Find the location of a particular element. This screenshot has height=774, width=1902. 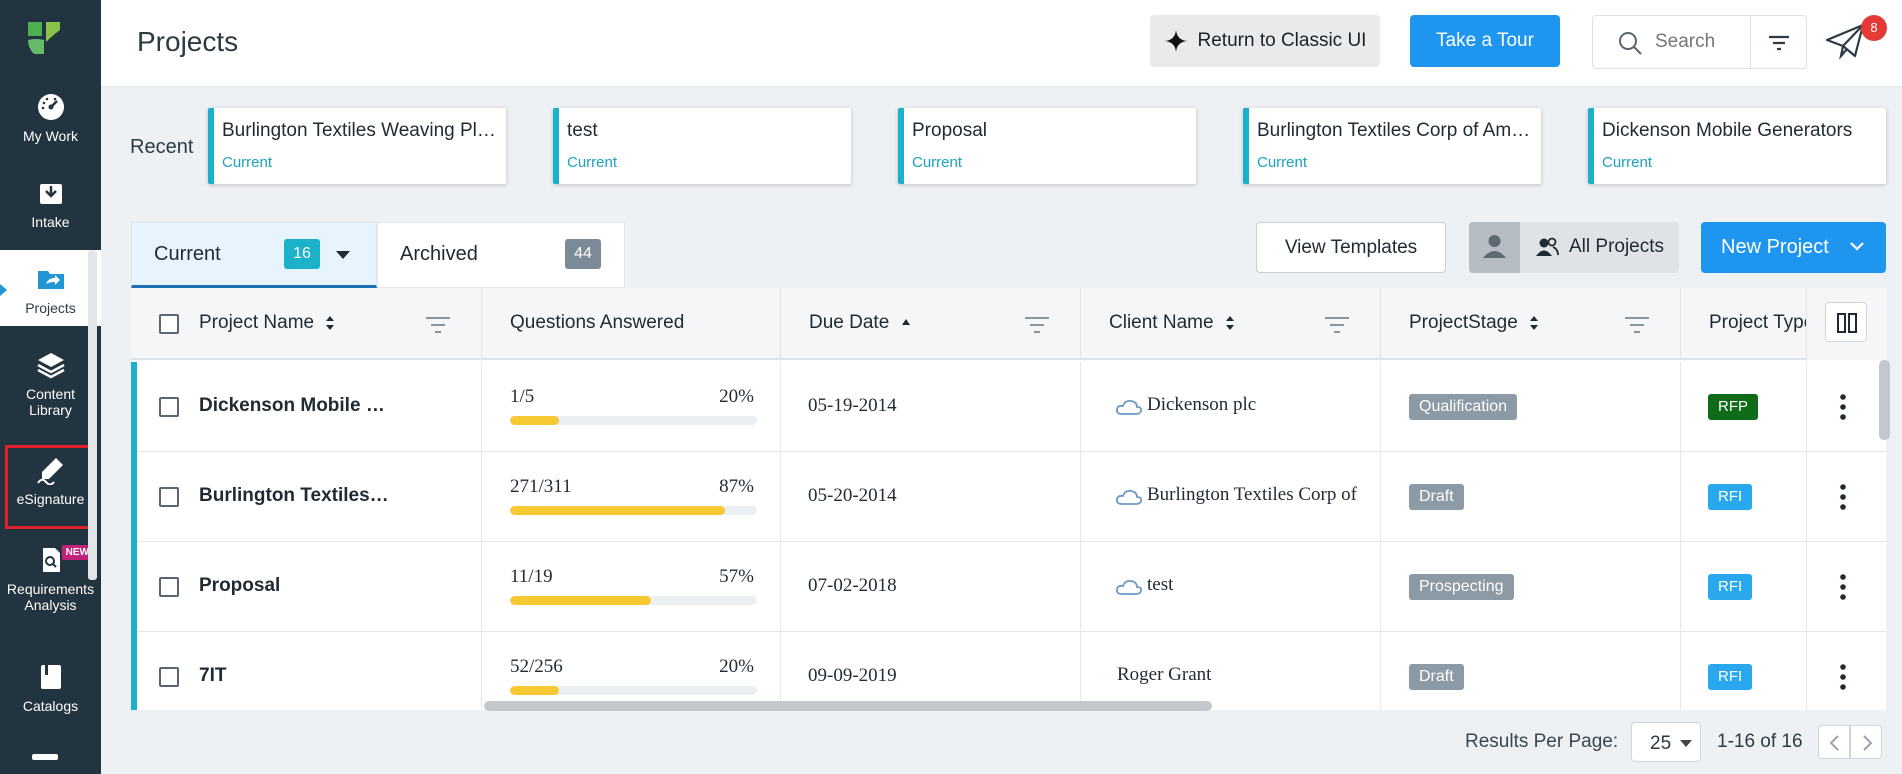

cell-project-type: RFI is located at coordinates (1743, 497).